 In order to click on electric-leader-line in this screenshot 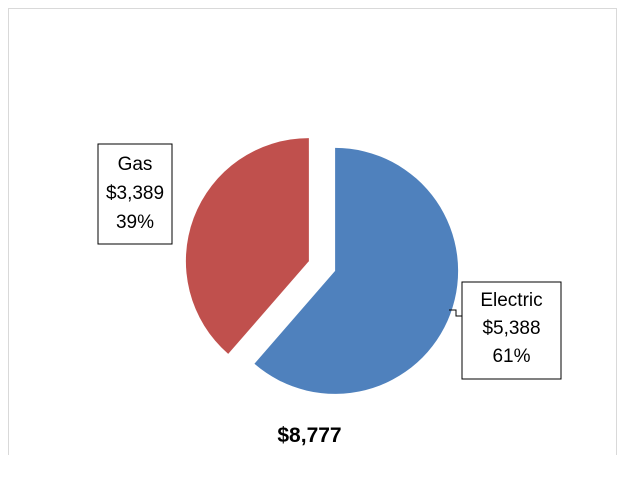, I will do `click(455, 313)`.